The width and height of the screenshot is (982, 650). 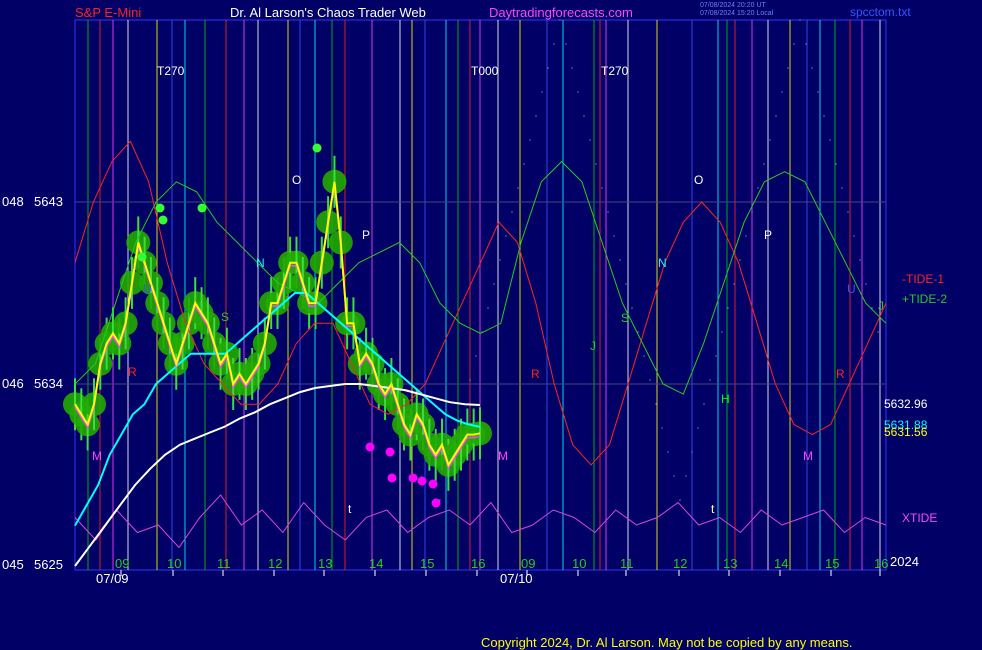 What do you see at coordinates (480, 521) in the screenshot?
I see `xtide-line` at bounding box center [480, 521].